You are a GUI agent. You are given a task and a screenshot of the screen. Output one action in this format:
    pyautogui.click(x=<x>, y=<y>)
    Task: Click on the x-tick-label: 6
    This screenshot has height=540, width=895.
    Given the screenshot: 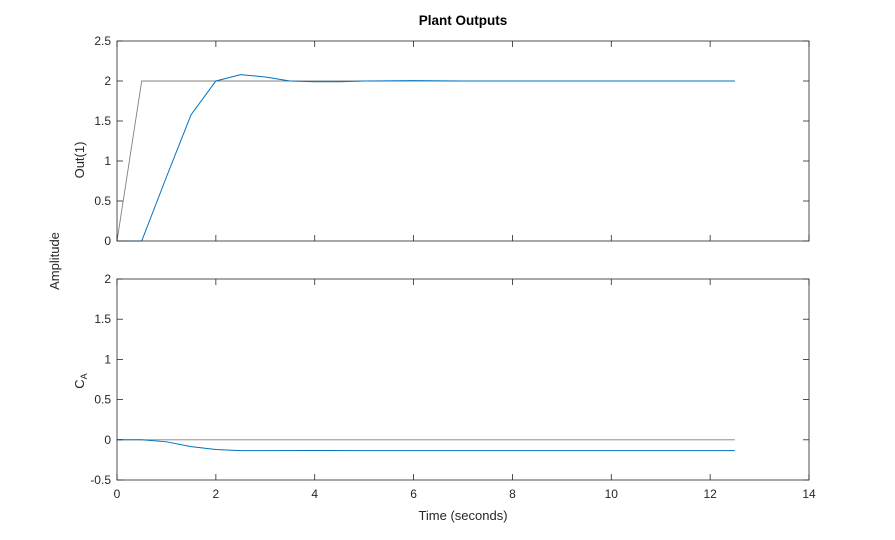 What is the action you would take?
    pyautogui.click(x=413, y=494)
    